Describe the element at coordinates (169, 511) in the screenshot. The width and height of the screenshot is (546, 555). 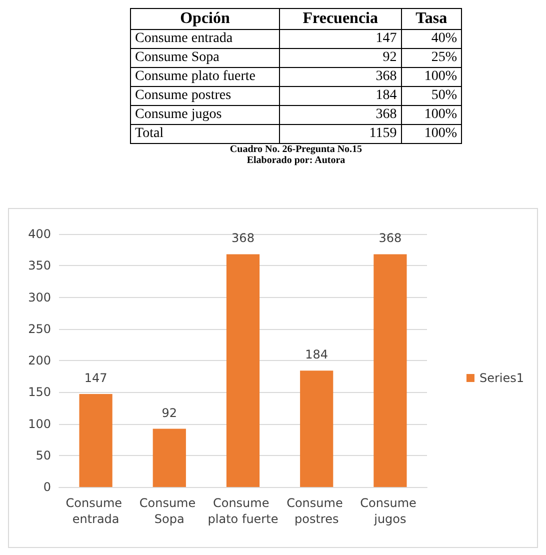
I see `x-tick-label: Consume Sopa` at that location.